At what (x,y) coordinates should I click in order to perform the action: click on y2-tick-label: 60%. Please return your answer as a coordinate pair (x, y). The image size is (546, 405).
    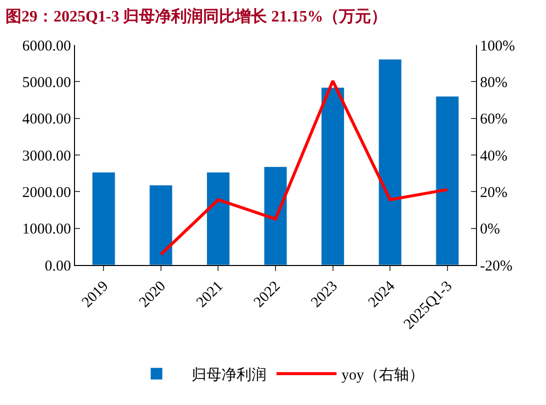
    Looking at the image, I should click on (494, 120).